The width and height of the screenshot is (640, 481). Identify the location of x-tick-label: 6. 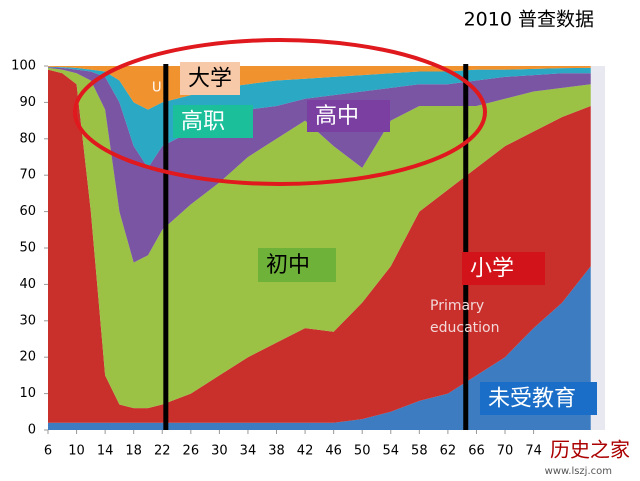
(48, 451).